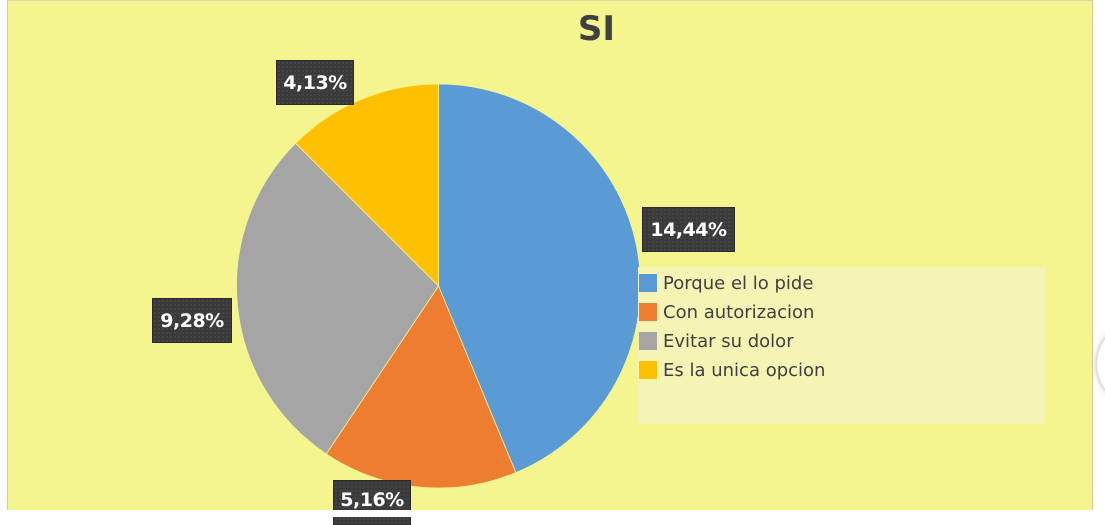  What do you see at coordinates (648, 370) in the screenshot?
I see `legend-swatch-yellow` at bounding box center [648, 370].